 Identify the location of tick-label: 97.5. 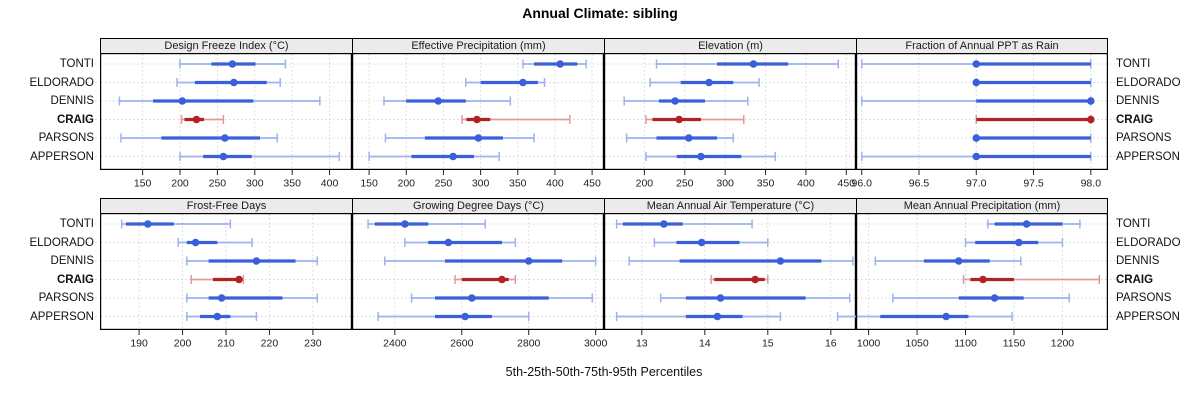
(1033, 184).